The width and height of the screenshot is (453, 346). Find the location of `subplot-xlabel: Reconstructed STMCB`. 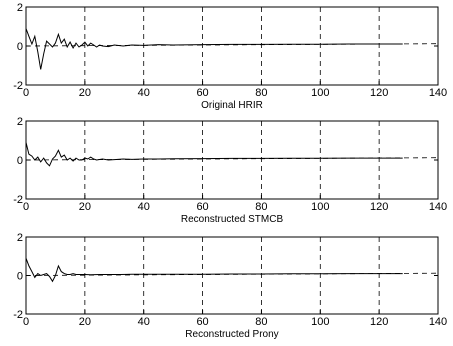

subplot-xlabel: Reconstructed STMCB is located at coordinates (232, 219).